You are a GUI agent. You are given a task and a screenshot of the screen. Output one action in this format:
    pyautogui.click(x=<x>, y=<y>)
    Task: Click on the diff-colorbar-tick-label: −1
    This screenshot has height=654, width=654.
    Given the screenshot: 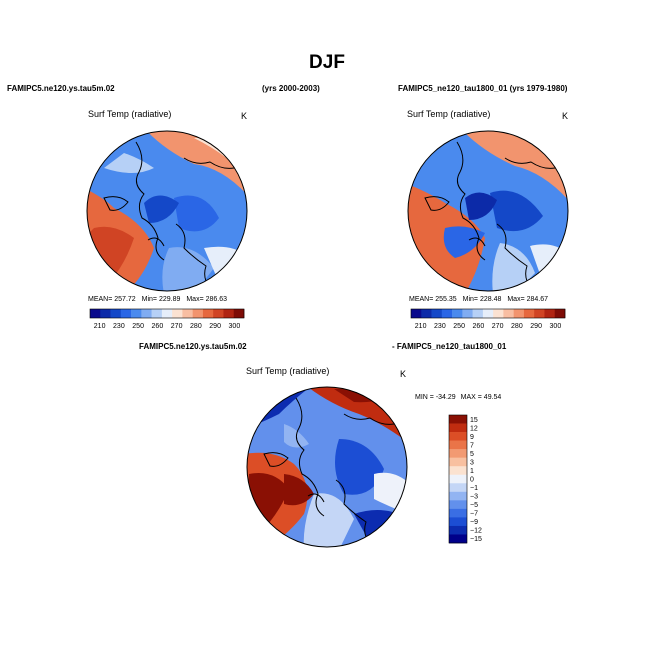 What is the action you would take?
    pyautogui.click(x=474, y=488)
    